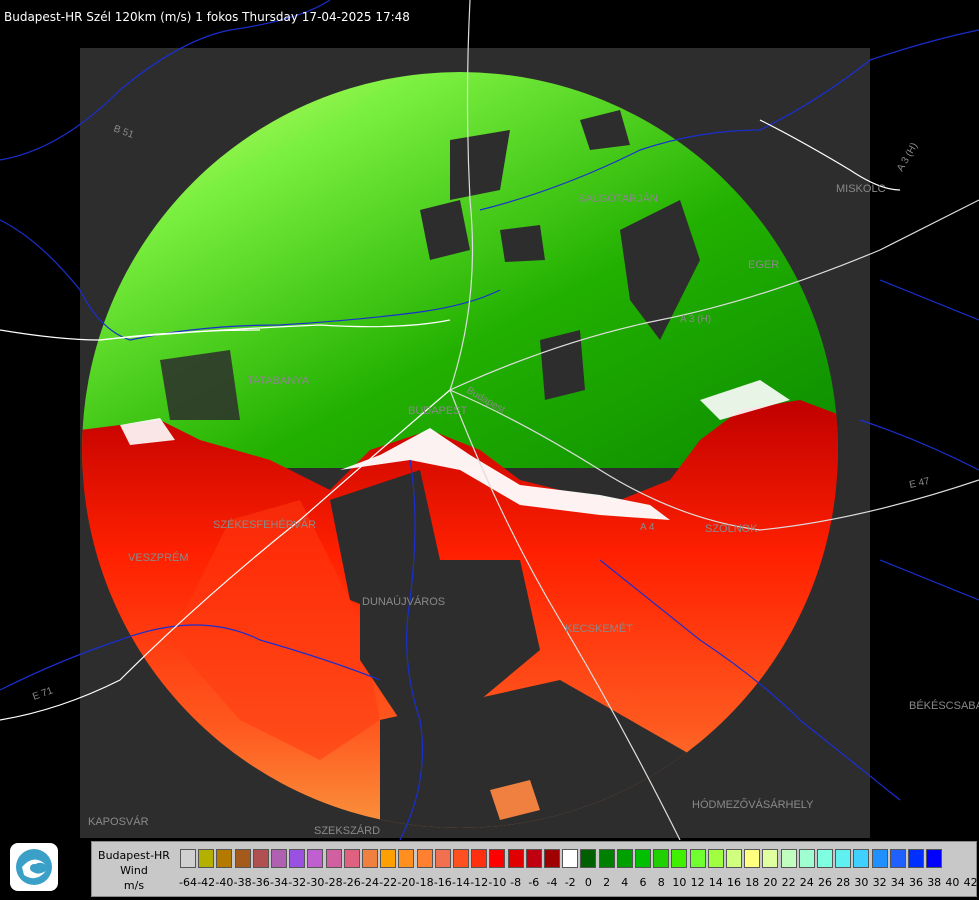  What do you see at coordinates (825, 882) in the screenshot?
I see `legend-label: 26` at bounding box center [825, 882].